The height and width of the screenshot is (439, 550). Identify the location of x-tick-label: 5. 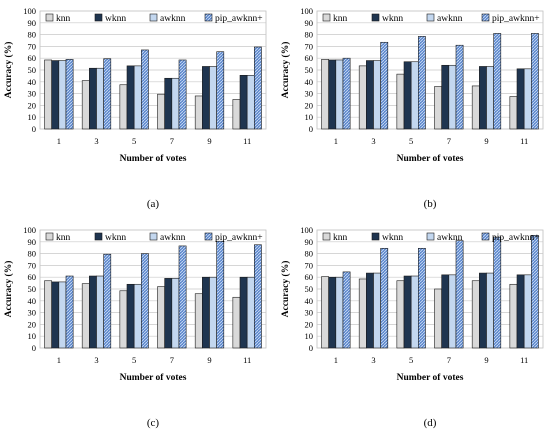
(134, 360).